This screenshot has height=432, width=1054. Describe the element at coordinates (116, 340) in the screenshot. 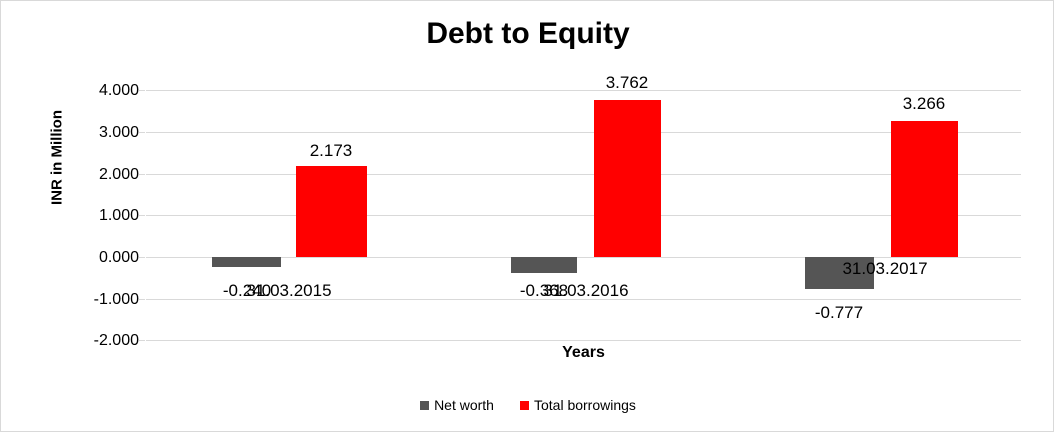

I see `y-tick-label: -2.000` at that location.